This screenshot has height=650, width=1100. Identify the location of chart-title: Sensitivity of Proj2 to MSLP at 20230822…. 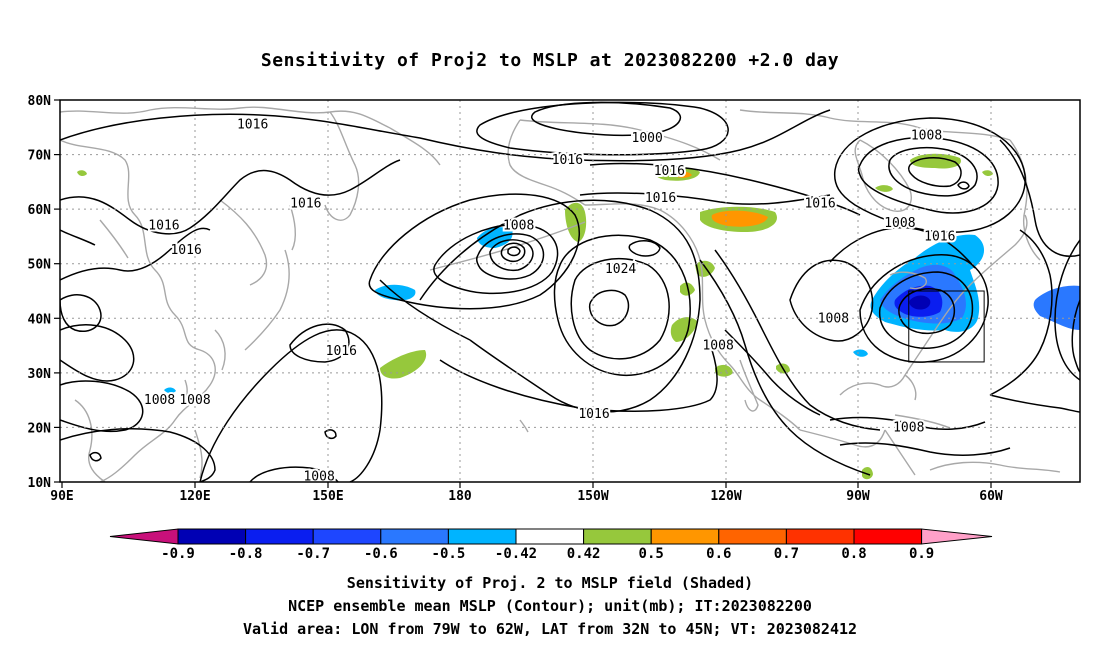
(550, 60).